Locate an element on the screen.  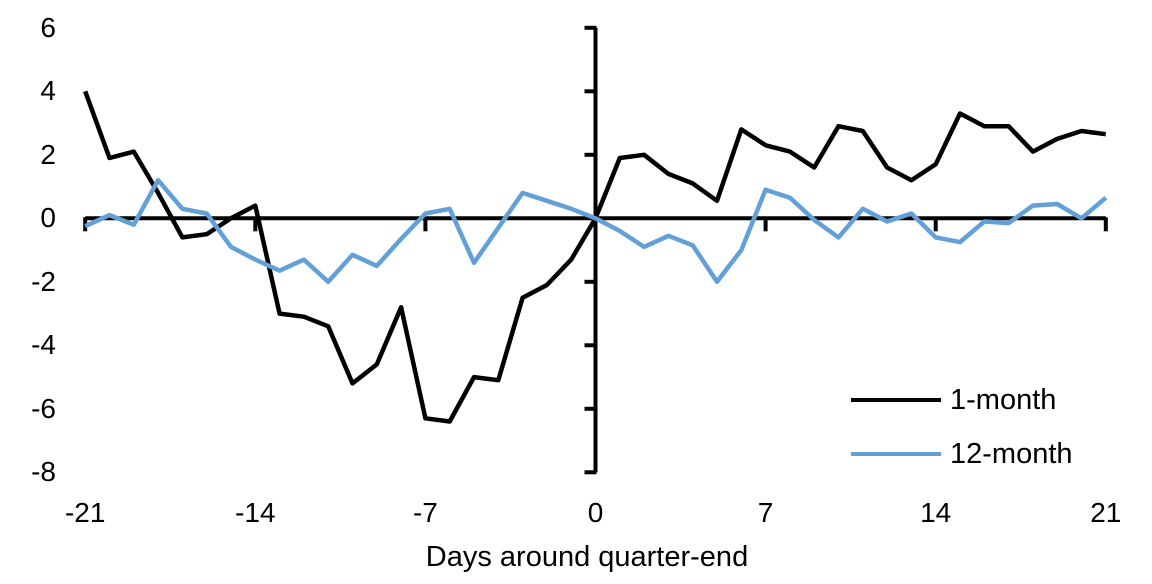
y-tick-label: -4 is located at coordinates (43, 345).